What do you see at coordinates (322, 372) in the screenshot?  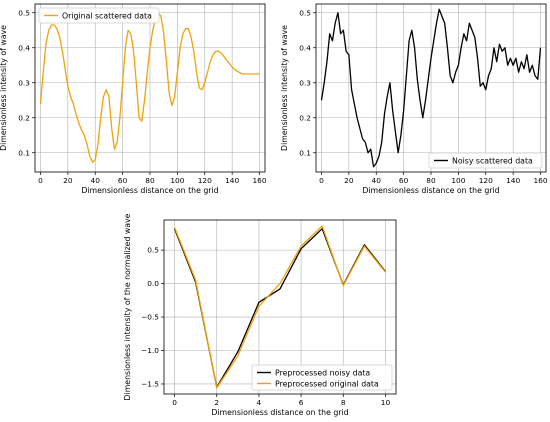 I see `legend-label-preprocessed-noisy: Preprocessed noisy data` at bounding box center [322, 372].